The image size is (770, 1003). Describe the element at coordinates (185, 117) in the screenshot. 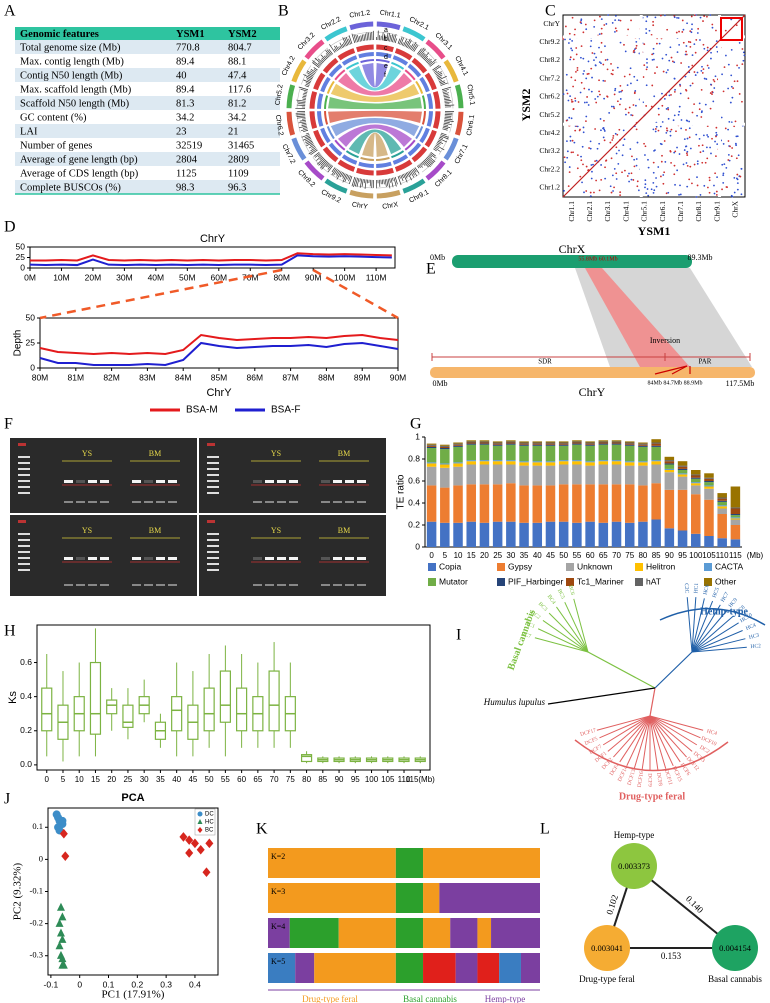

I see `table-cell: 34.2` at that location.